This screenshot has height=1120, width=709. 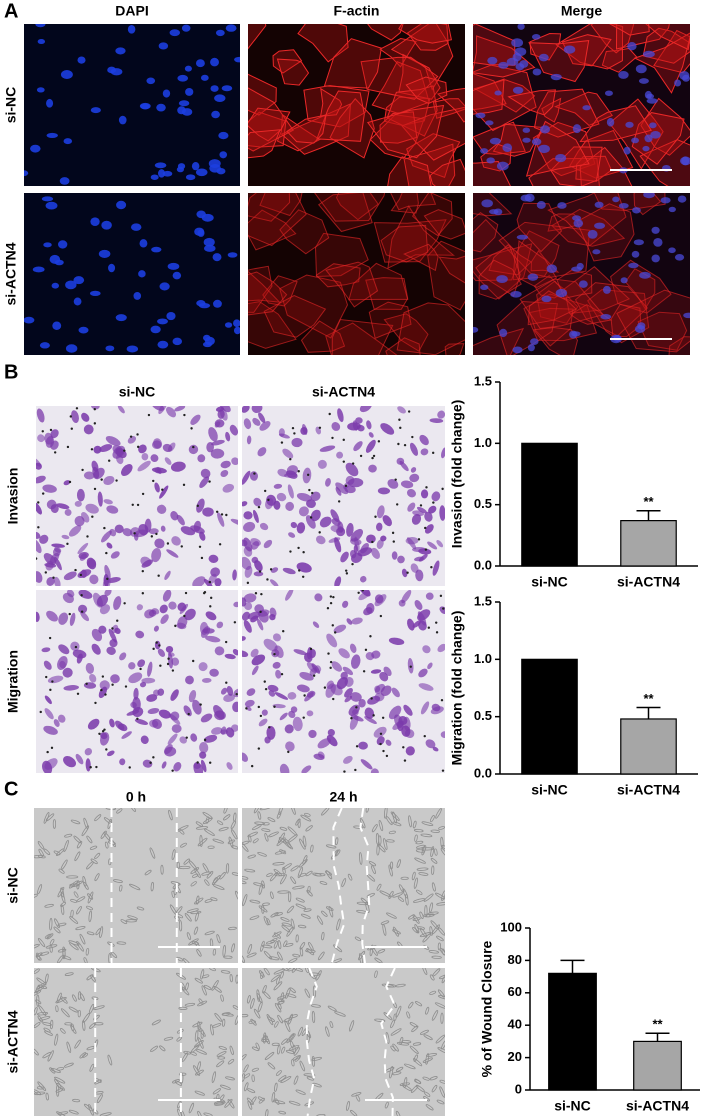 What do you see at coordinates (515, 1024) in the screenshot?
I see `y-tick-label: 40` at bounding box center [515, 1024].